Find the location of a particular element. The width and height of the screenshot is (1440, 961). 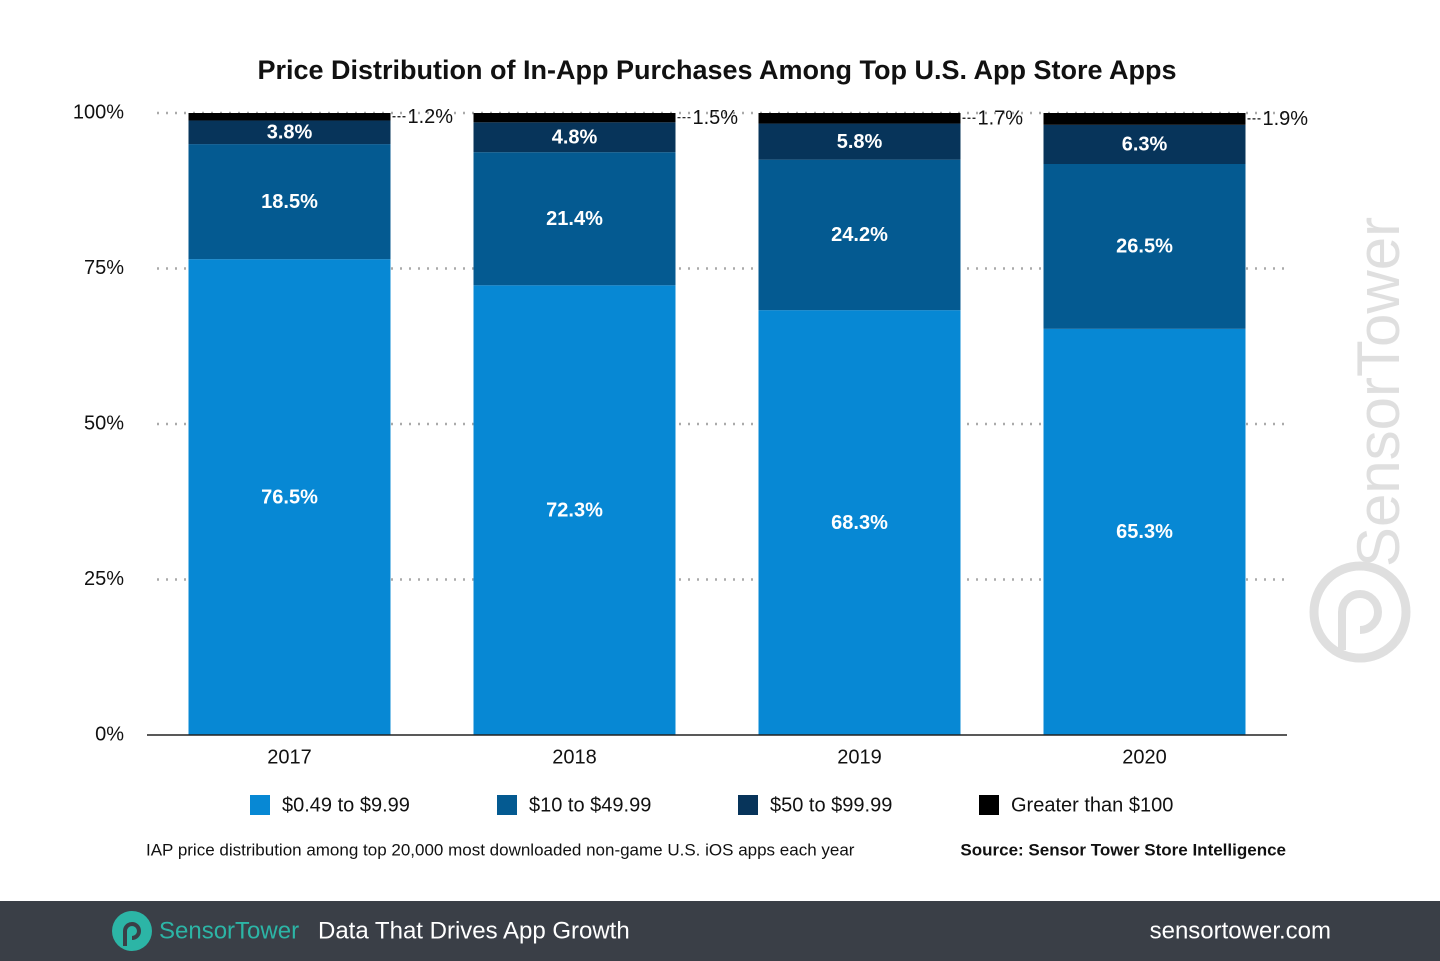

footer-url: sensortower.com is located at coordinates (1240, 930).